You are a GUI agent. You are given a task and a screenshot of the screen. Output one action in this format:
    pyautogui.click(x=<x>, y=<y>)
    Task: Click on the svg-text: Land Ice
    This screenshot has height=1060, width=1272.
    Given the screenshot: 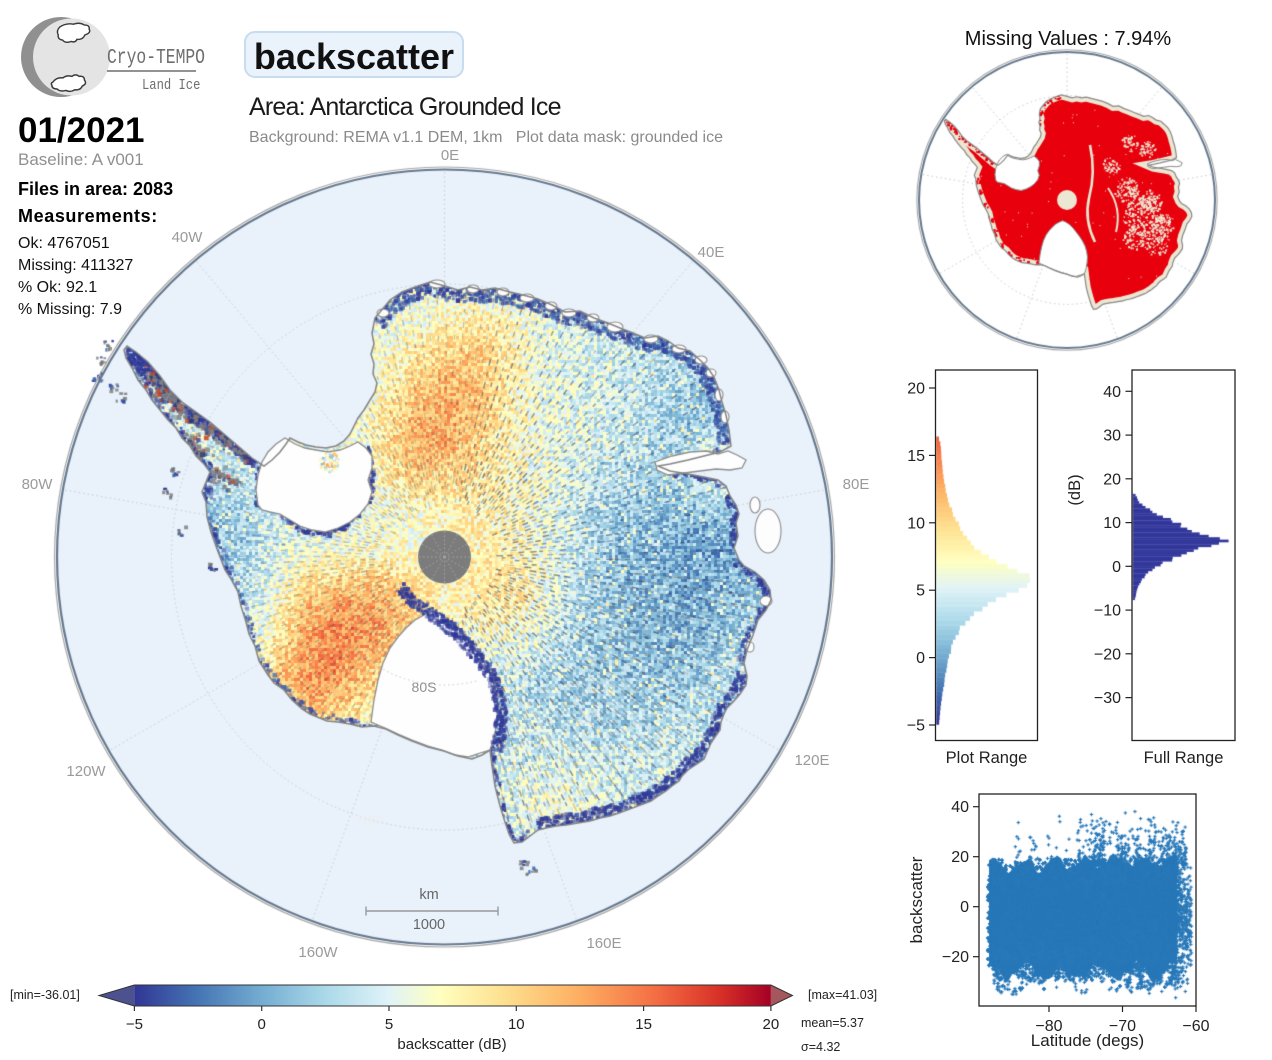 What is the action you would take?
    pyautogui.click(x=171, y=86)
    